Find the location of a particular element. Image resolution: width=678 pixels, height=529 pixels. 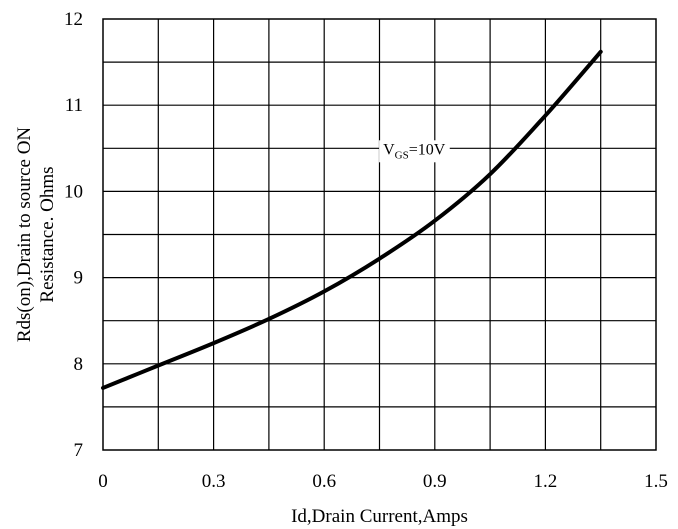

x-tick-labels: 0 0.3 0.6 0.9 1.2 1.5 is located at coordinates (383, 481).